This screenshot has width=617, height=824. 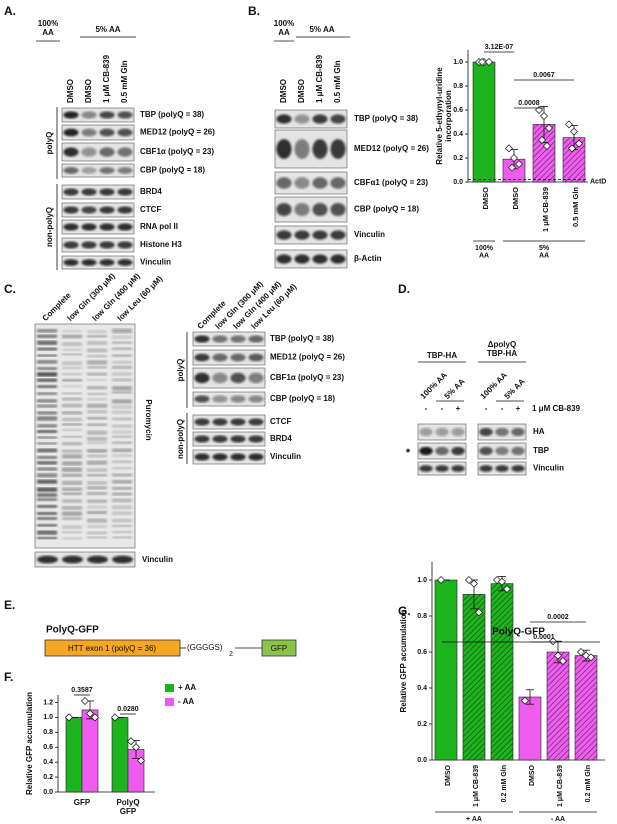 What do you see at coordinates (187, 687) in the screenshot?
I see `legend-label: + AA` at bounding box center [187, 687].